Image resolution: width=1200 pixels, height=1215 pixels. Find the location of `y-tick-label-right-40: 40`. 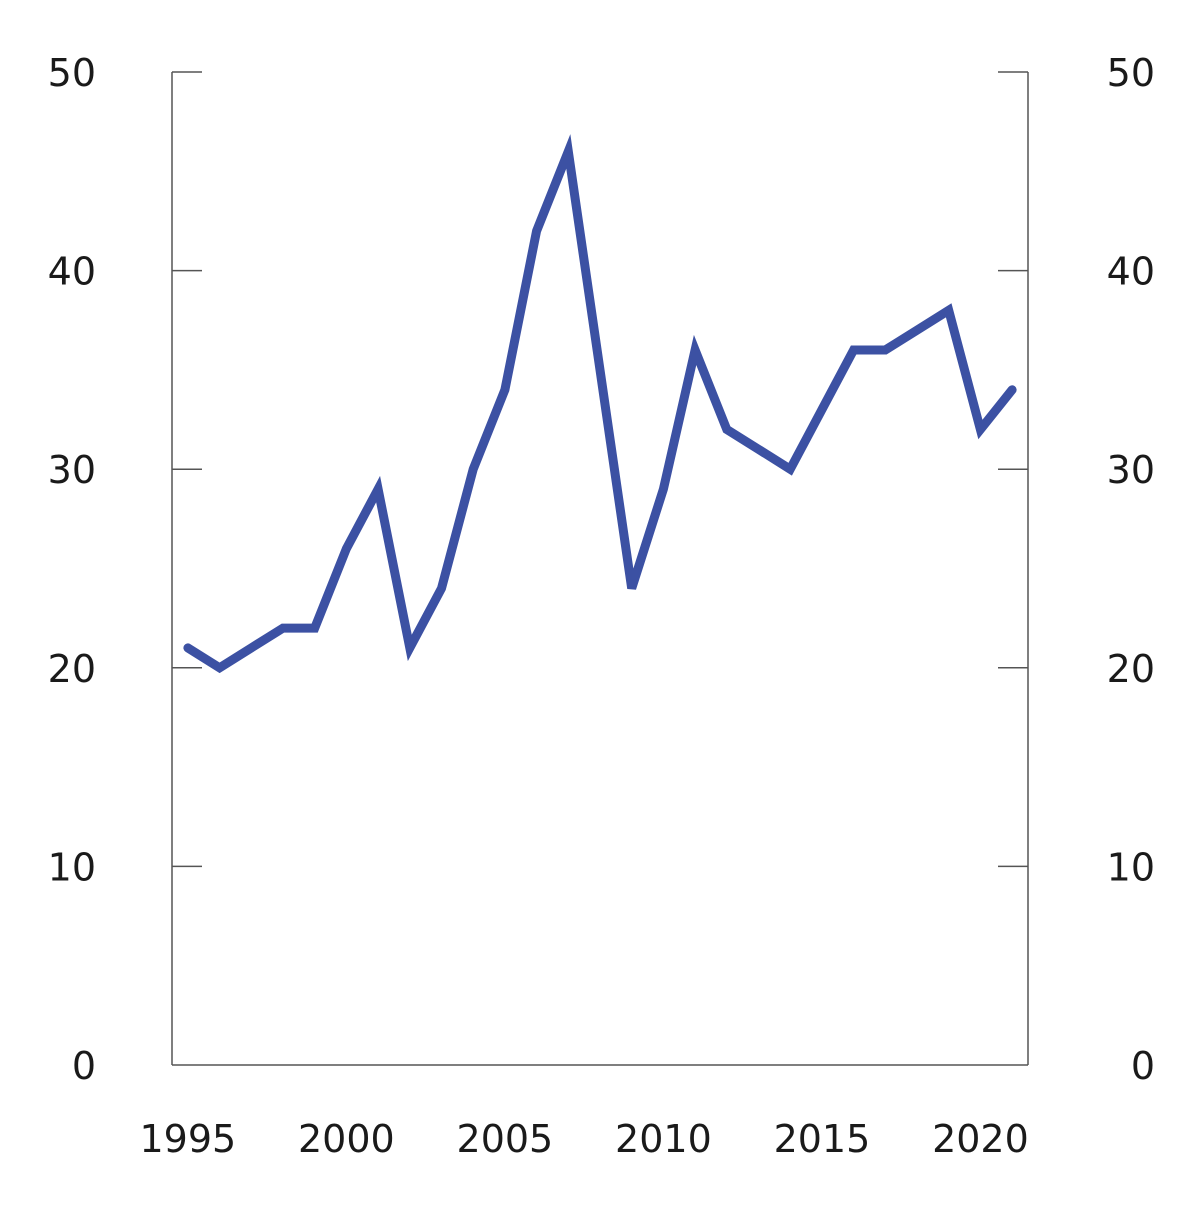

y-tick-label-right-40: 40 is located at coordinates (1131, 272).